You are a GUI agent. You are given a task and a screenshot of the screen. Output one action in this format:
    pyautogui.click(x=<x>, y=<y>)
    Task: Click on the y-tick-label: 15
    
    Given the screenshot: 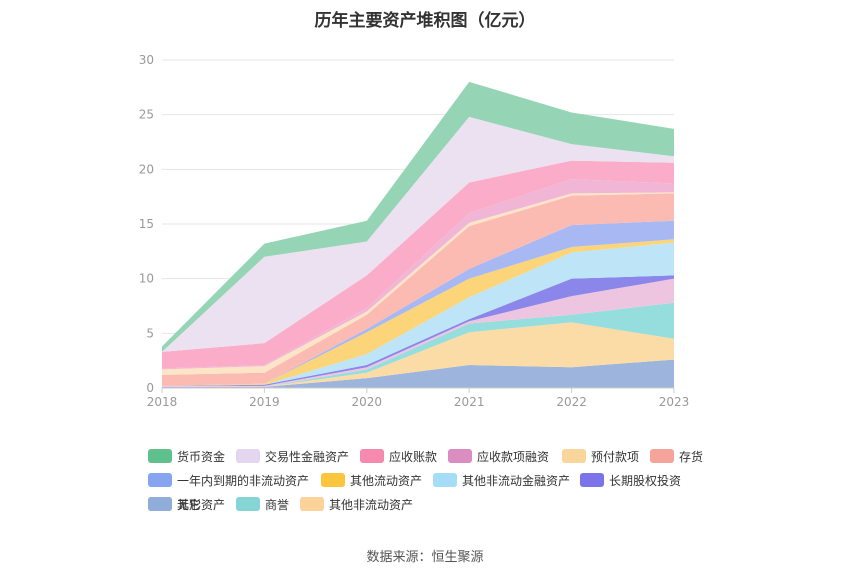 What is the action you would take?
    pyautogui.click(x=146, y=224)
    